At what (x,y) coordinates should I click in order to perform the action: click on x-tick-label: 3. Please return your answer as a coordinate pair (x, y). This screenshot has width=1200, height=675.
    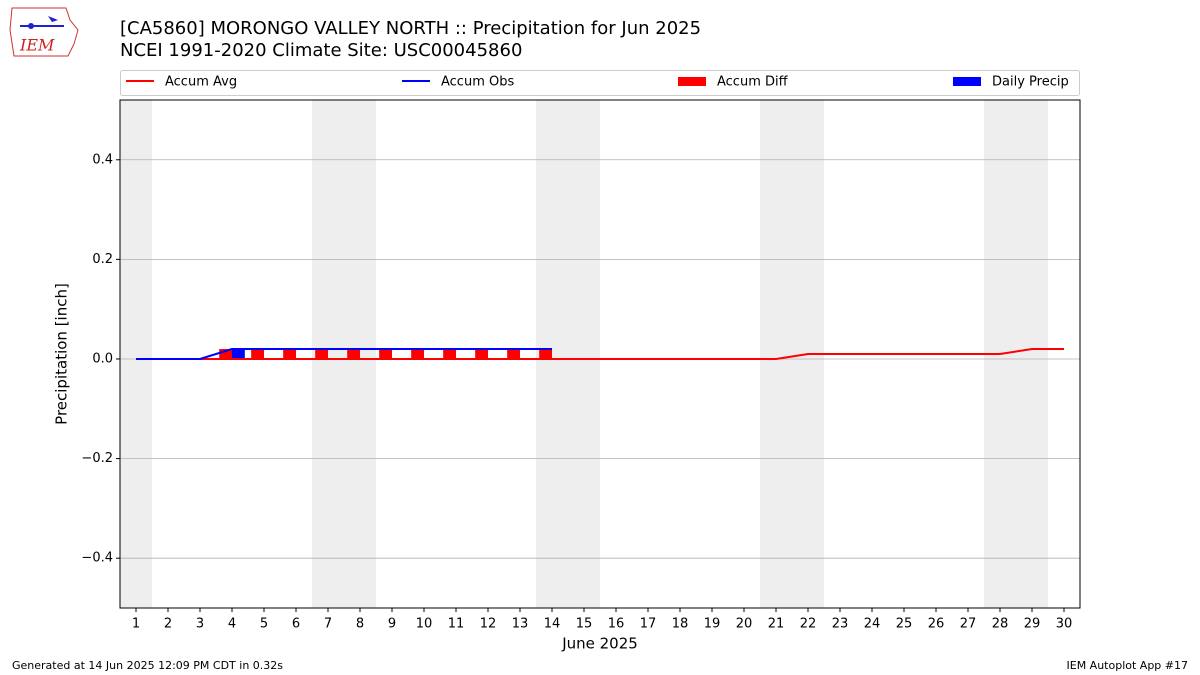
    Looking at the image, I should click on (200, 624).